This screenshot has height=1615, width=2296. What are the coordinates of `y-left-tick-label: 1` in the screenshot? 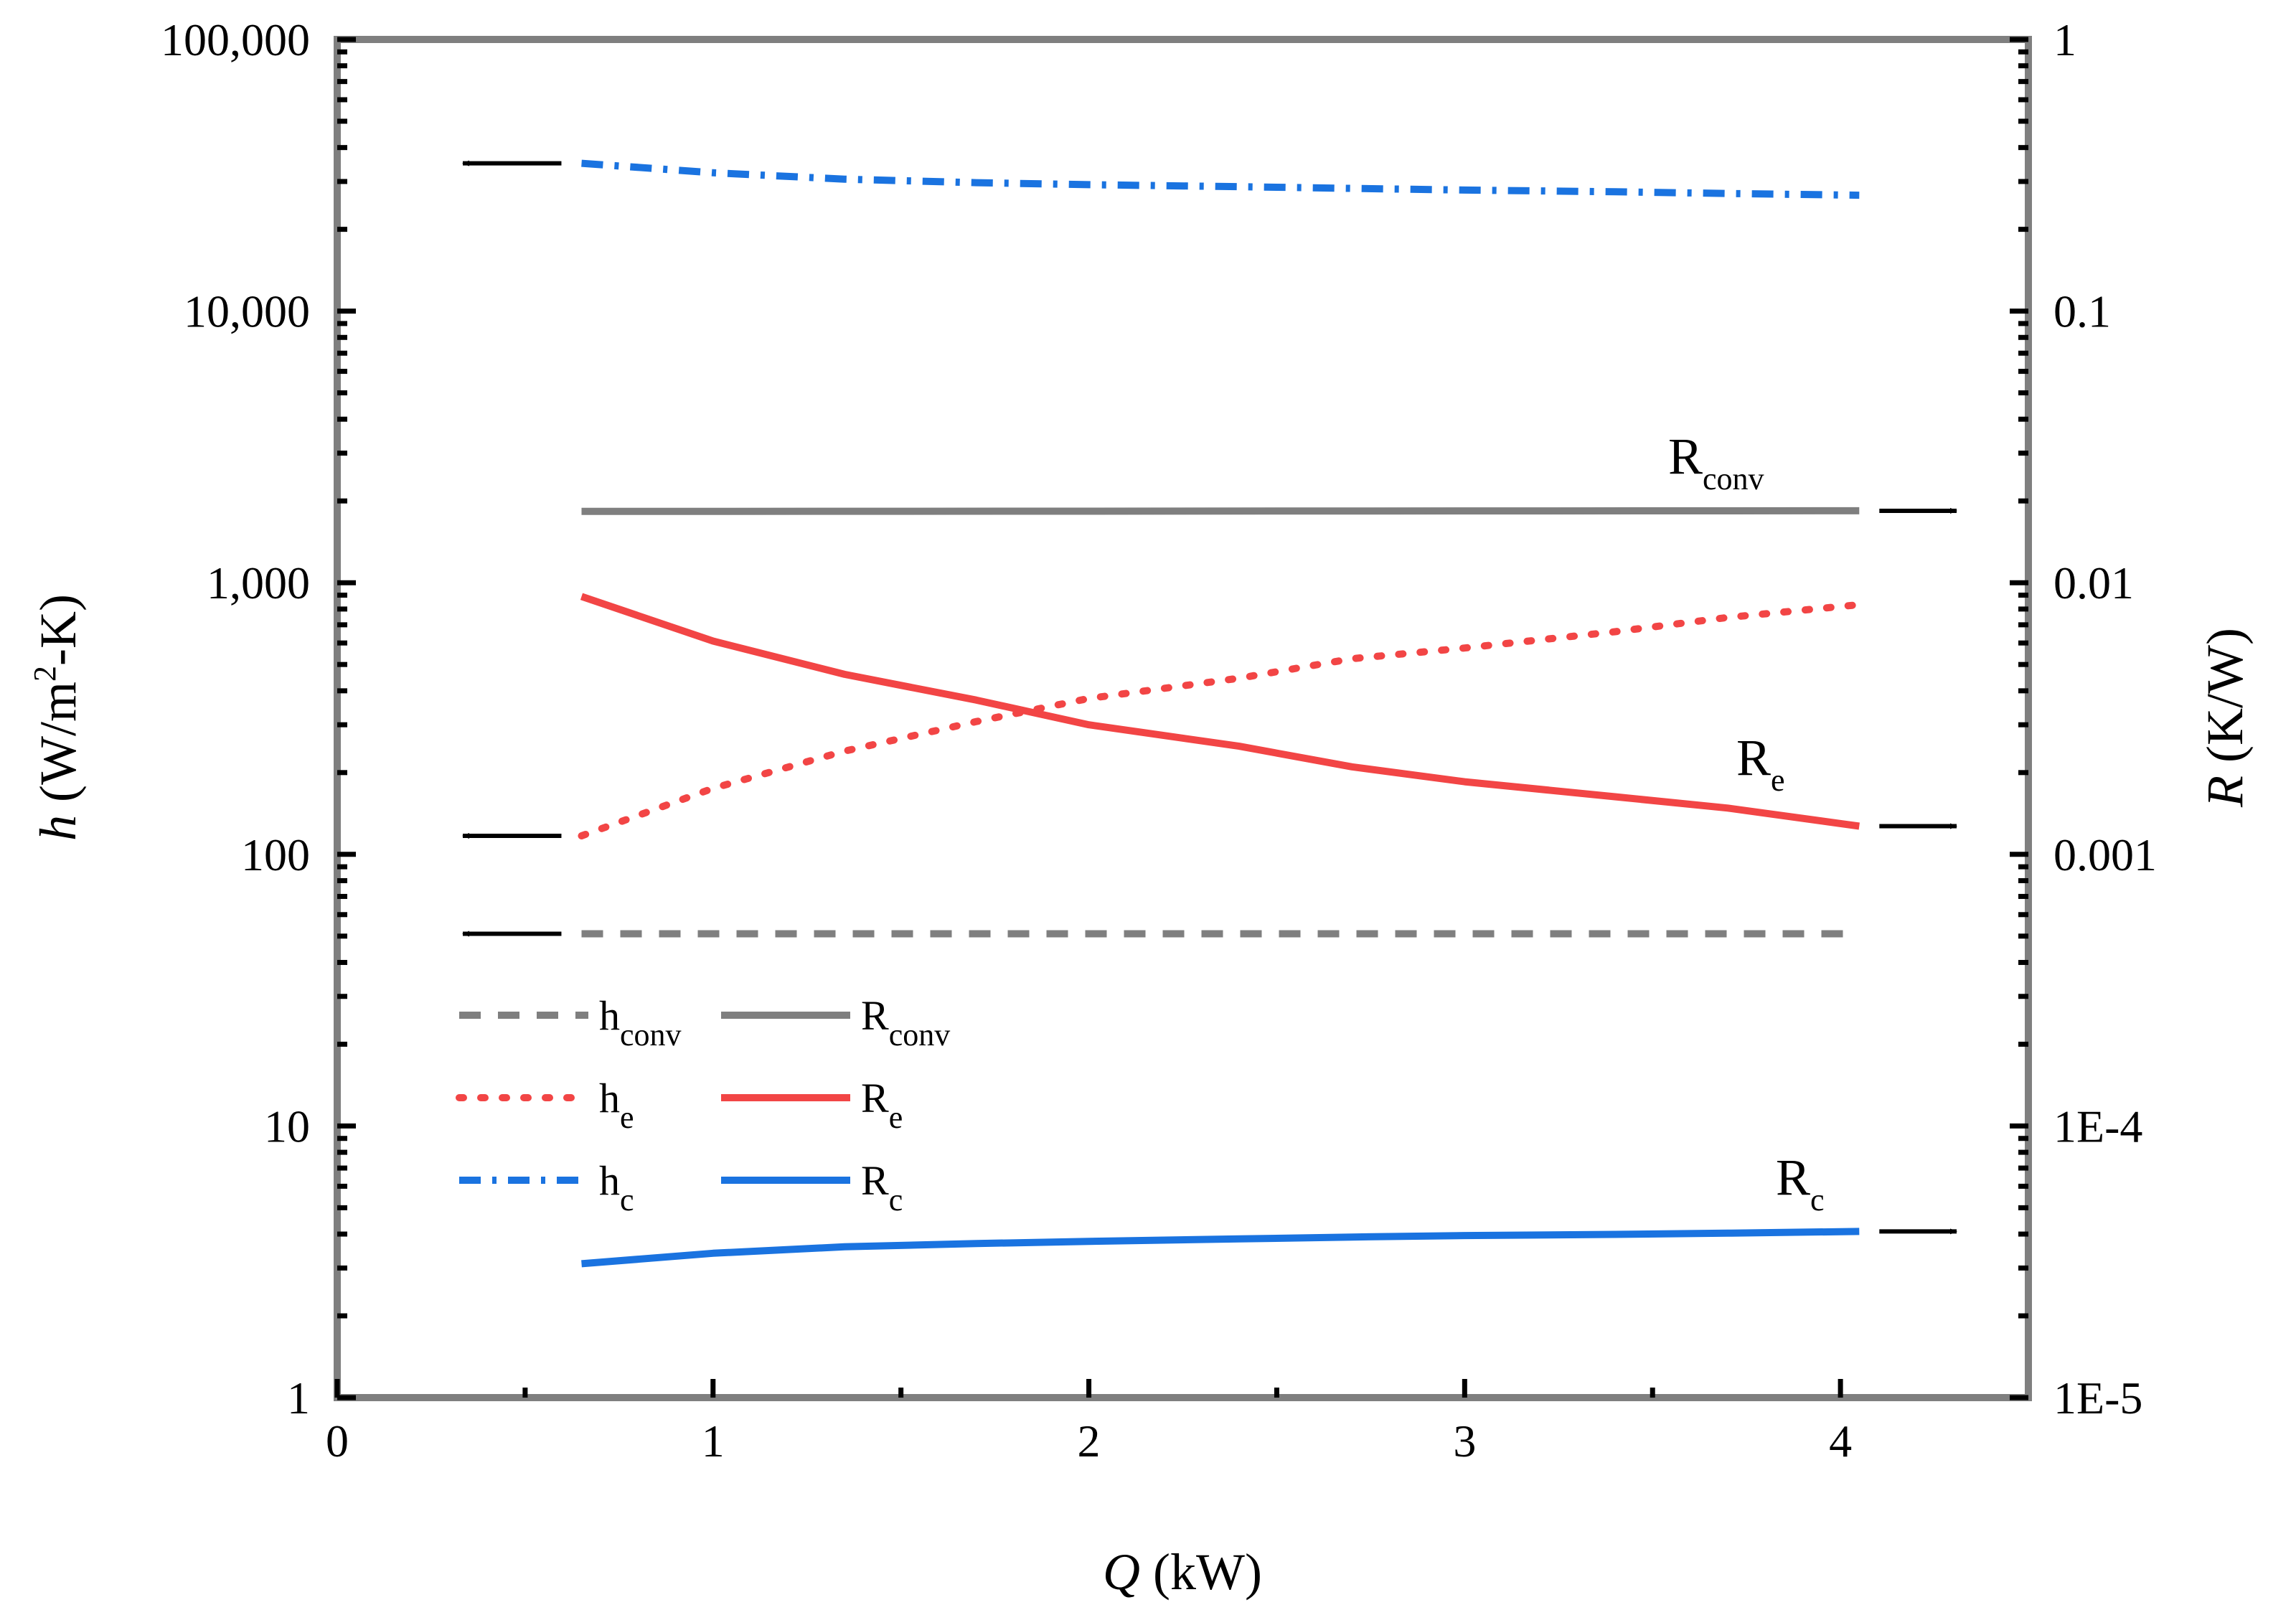 It's located at (299, 1397).